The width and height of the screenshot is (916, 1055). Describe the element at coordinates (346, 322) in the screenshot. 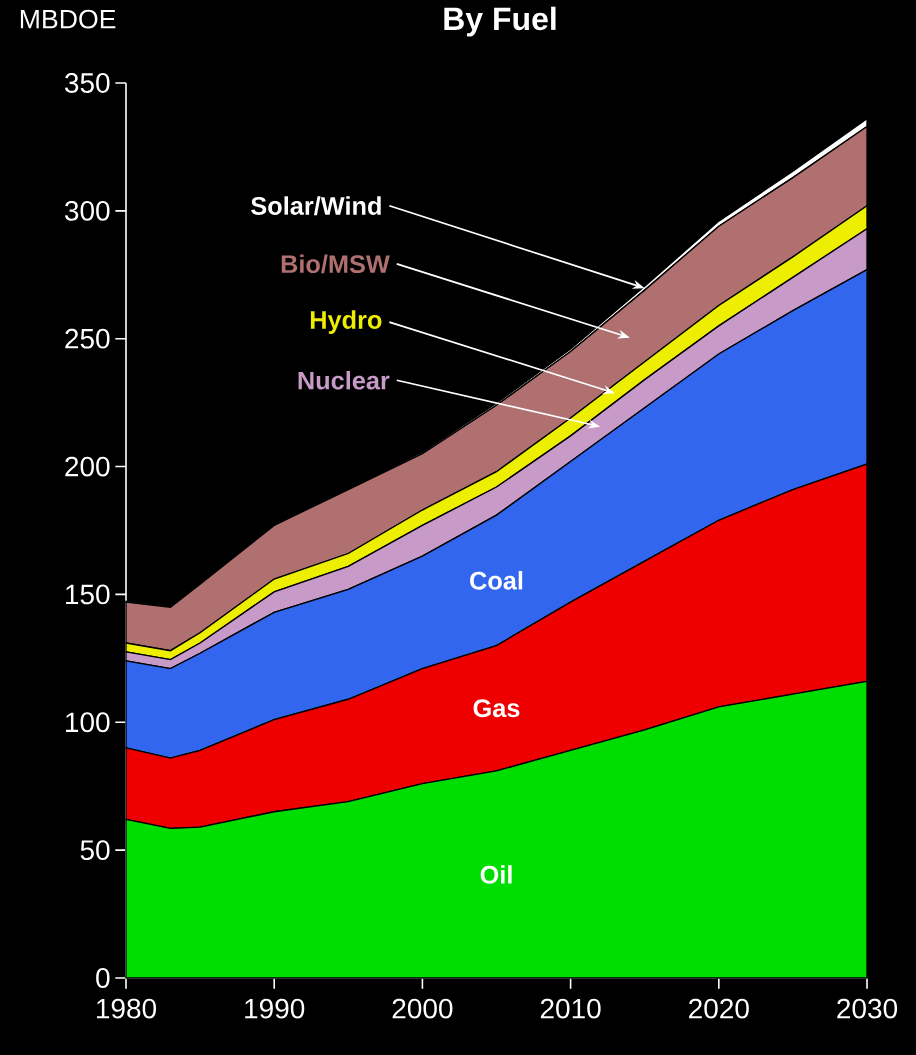

I see `text: Hydro` at that location.